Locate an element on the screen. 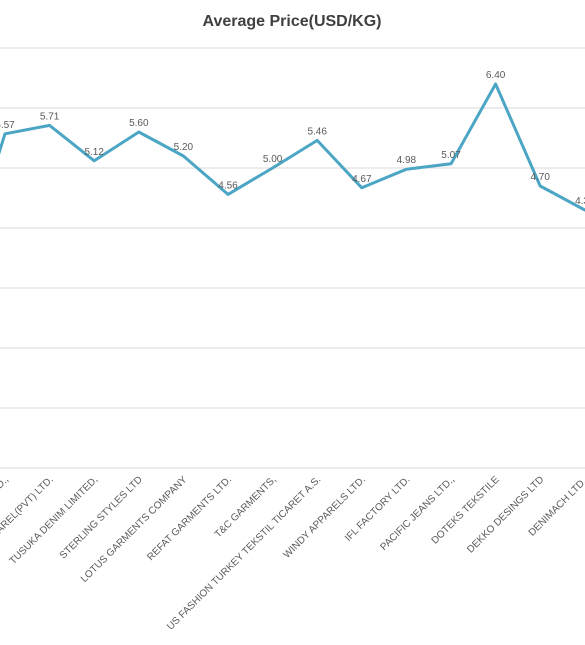  value-label: 5.57 is located at coordinates (7, 125).